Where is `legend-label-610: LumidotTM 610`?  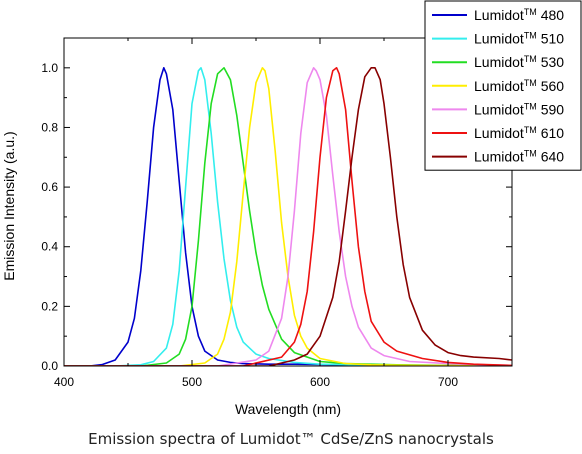
legend-label-610: LumidotTM 610 is located at coordinates (519, 133).